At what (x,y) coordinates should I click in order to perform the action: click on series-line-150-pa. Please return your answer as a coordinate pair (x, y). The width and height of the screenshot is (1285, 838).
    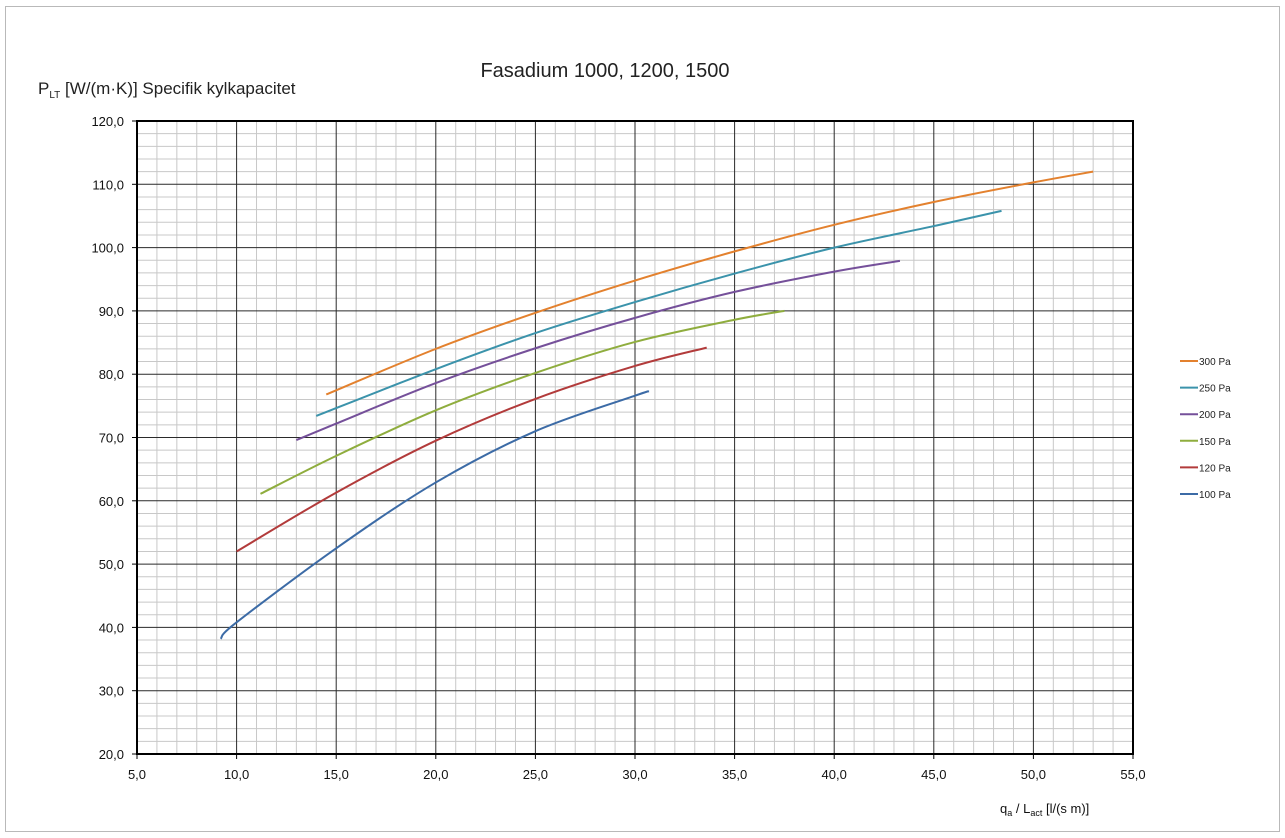
    Looking at the image, I should click on (522, 402).